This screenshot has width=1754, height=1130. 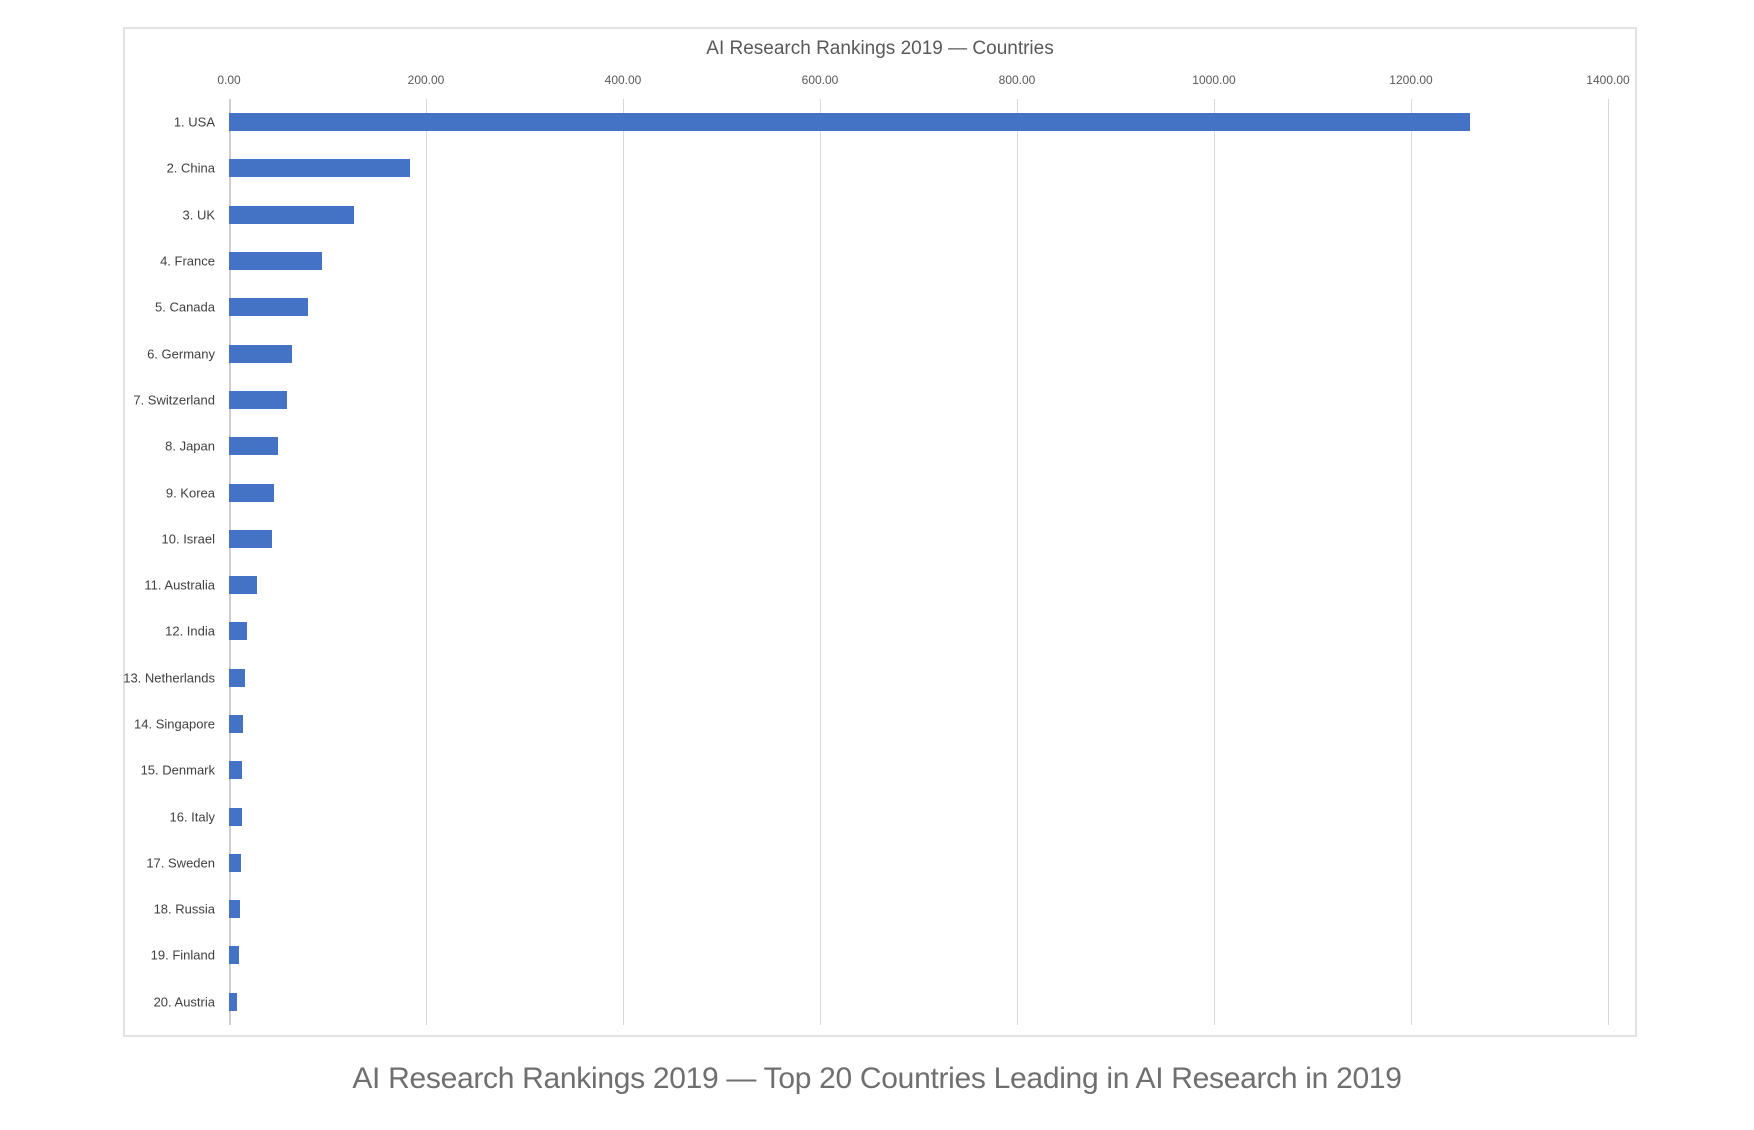 I want to click on category-label: 13. Netherlands, so click(x=169, y=678).